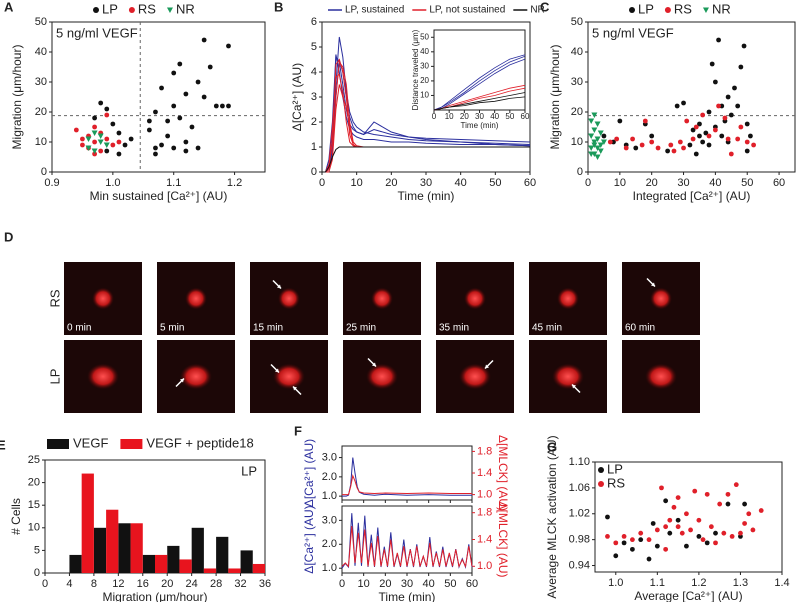 This screenshot has width=800, height=602. What do you see at coordinates (480, 125) in the screenshot?
I see `x-axis-label: Time (min)` at bounding box center [480, 125].